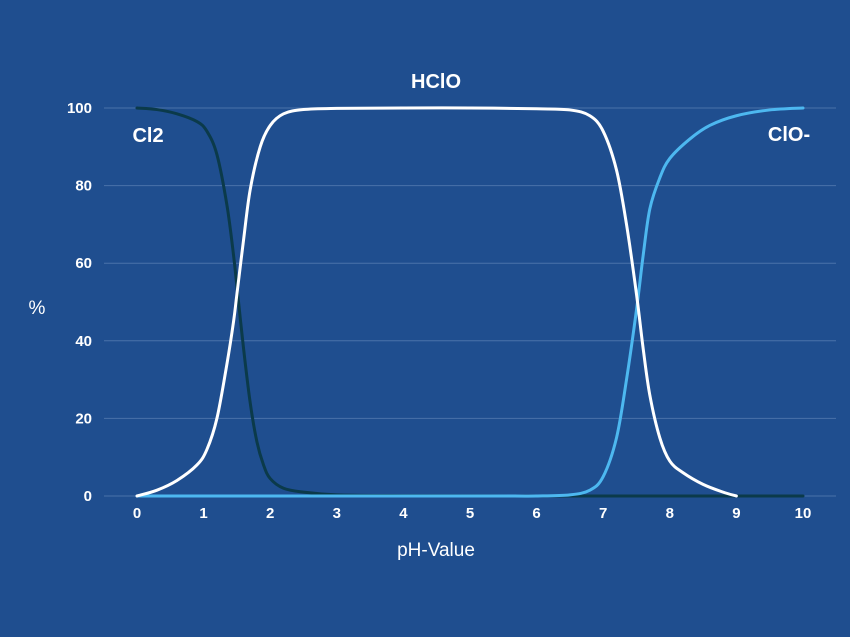 This screenshot has width=850, height=637. Describe the element at coordinates (436, 82) in the screenshot. I see `series-label-hclo: HClO` at that location.